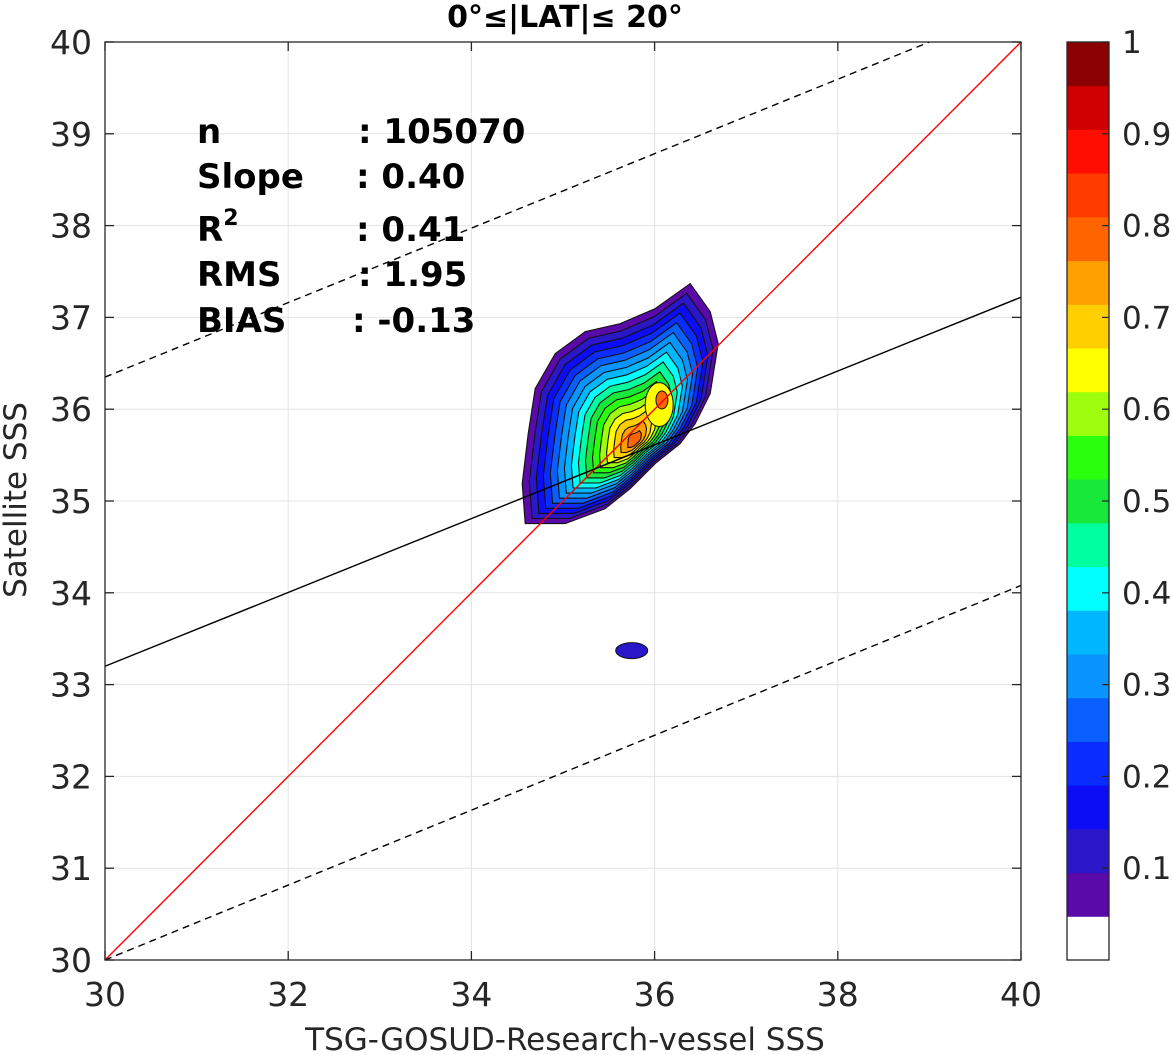  I want to click on colorbar-tick-label: 0.7, so click(1146, 318).